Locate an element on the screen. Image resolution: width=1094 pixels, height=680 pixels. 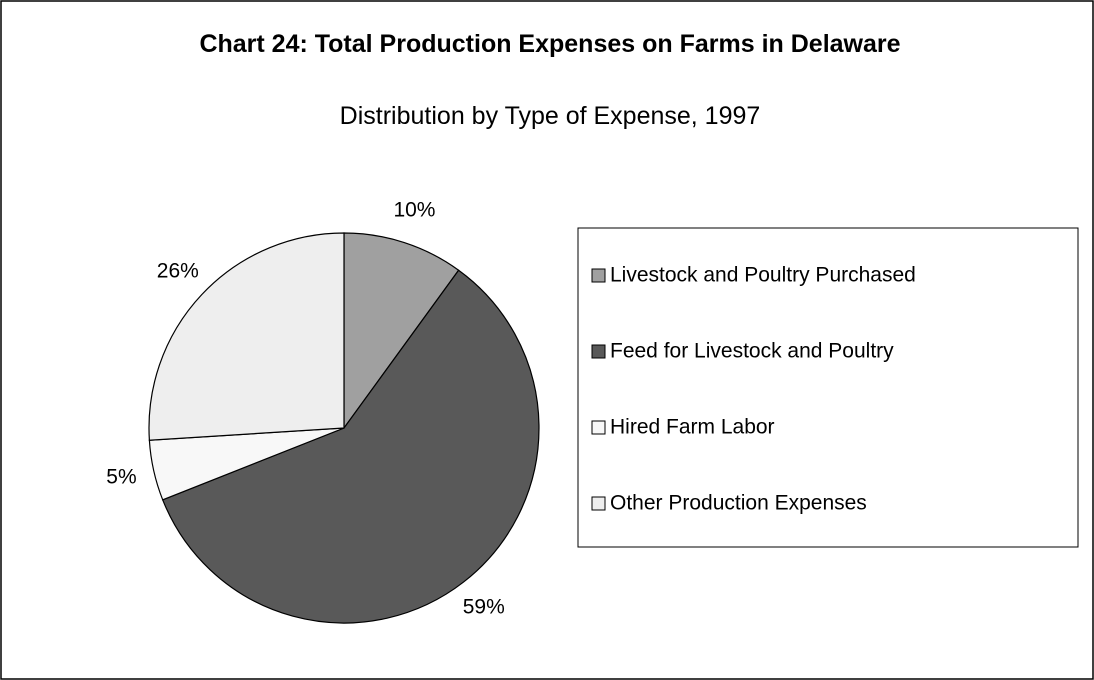
chart-subtitle: Distribution by Type of Expense, 1997 is located at coordinates (550, 116).